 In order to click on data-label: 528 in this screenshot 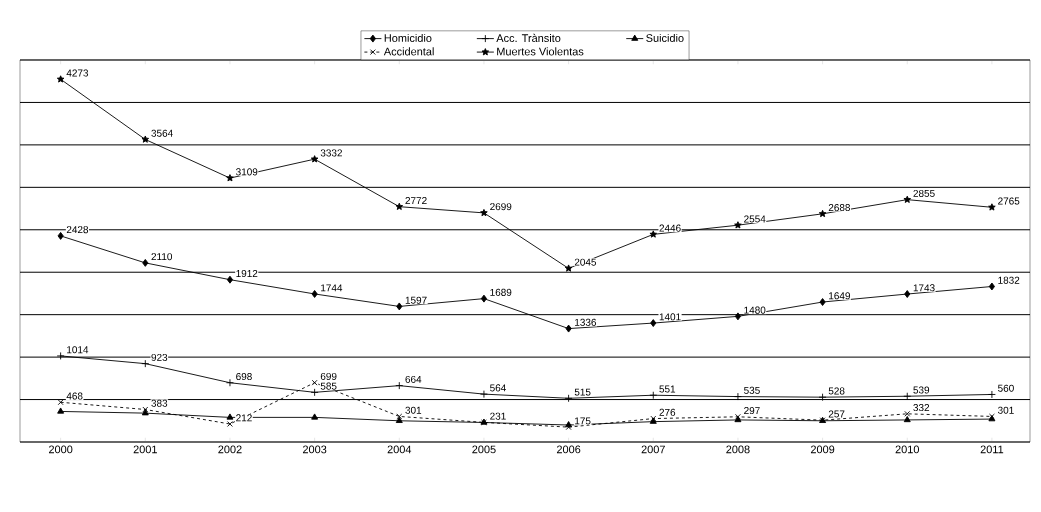, I will do `click(836, 391)`.